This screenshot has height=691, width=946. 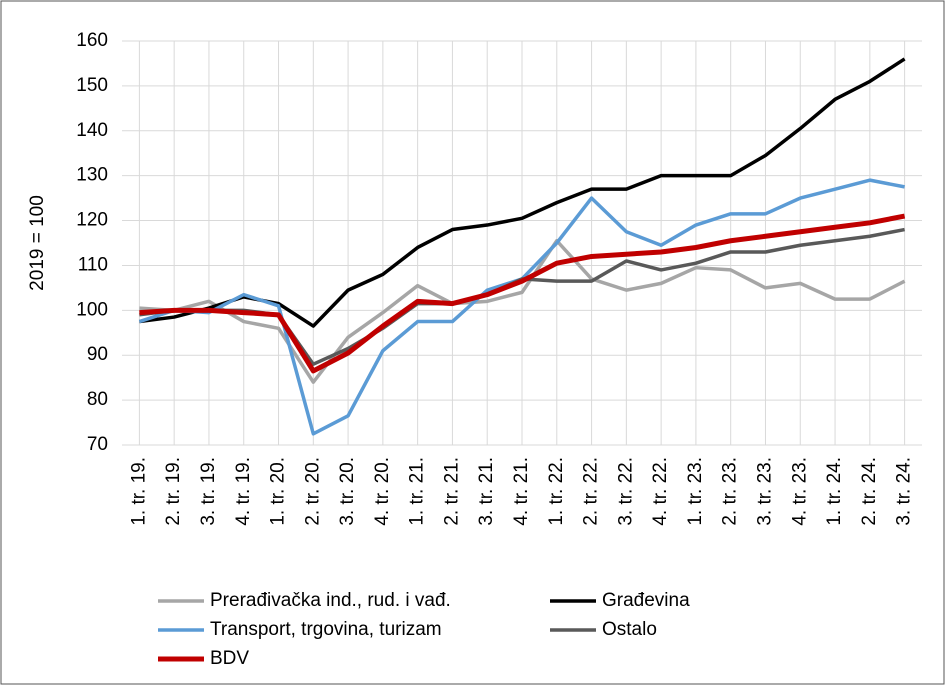 I want to click on x-tick-label: 3. tr. 21., so click(x=486, y=491).